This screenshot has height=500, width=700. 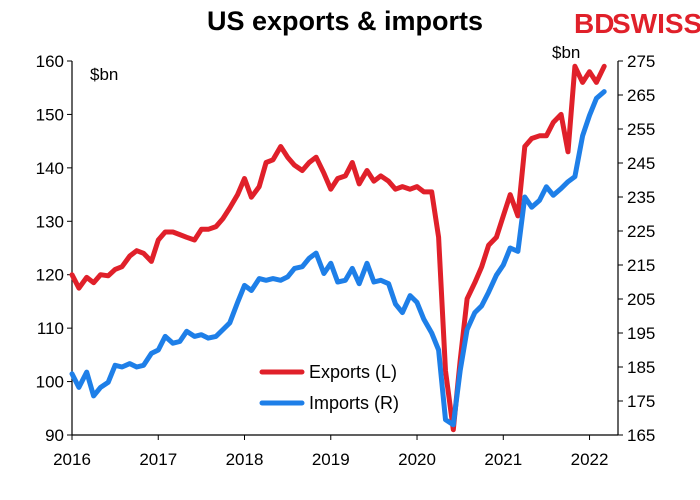 I want to click on x-tick-label: 2018, so click(x=245, y=459).